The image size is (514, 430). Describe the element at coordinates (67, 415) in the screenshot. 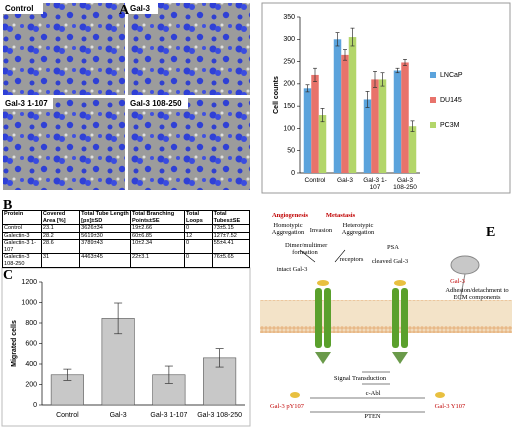

I see `x-tick-label: Control` at that location.